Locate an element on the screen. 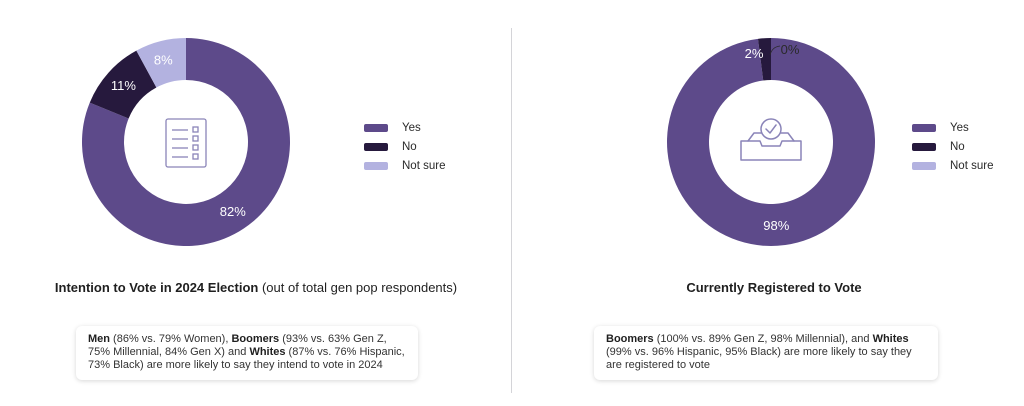  label-no: 2% is located at coordinates (754, 53).